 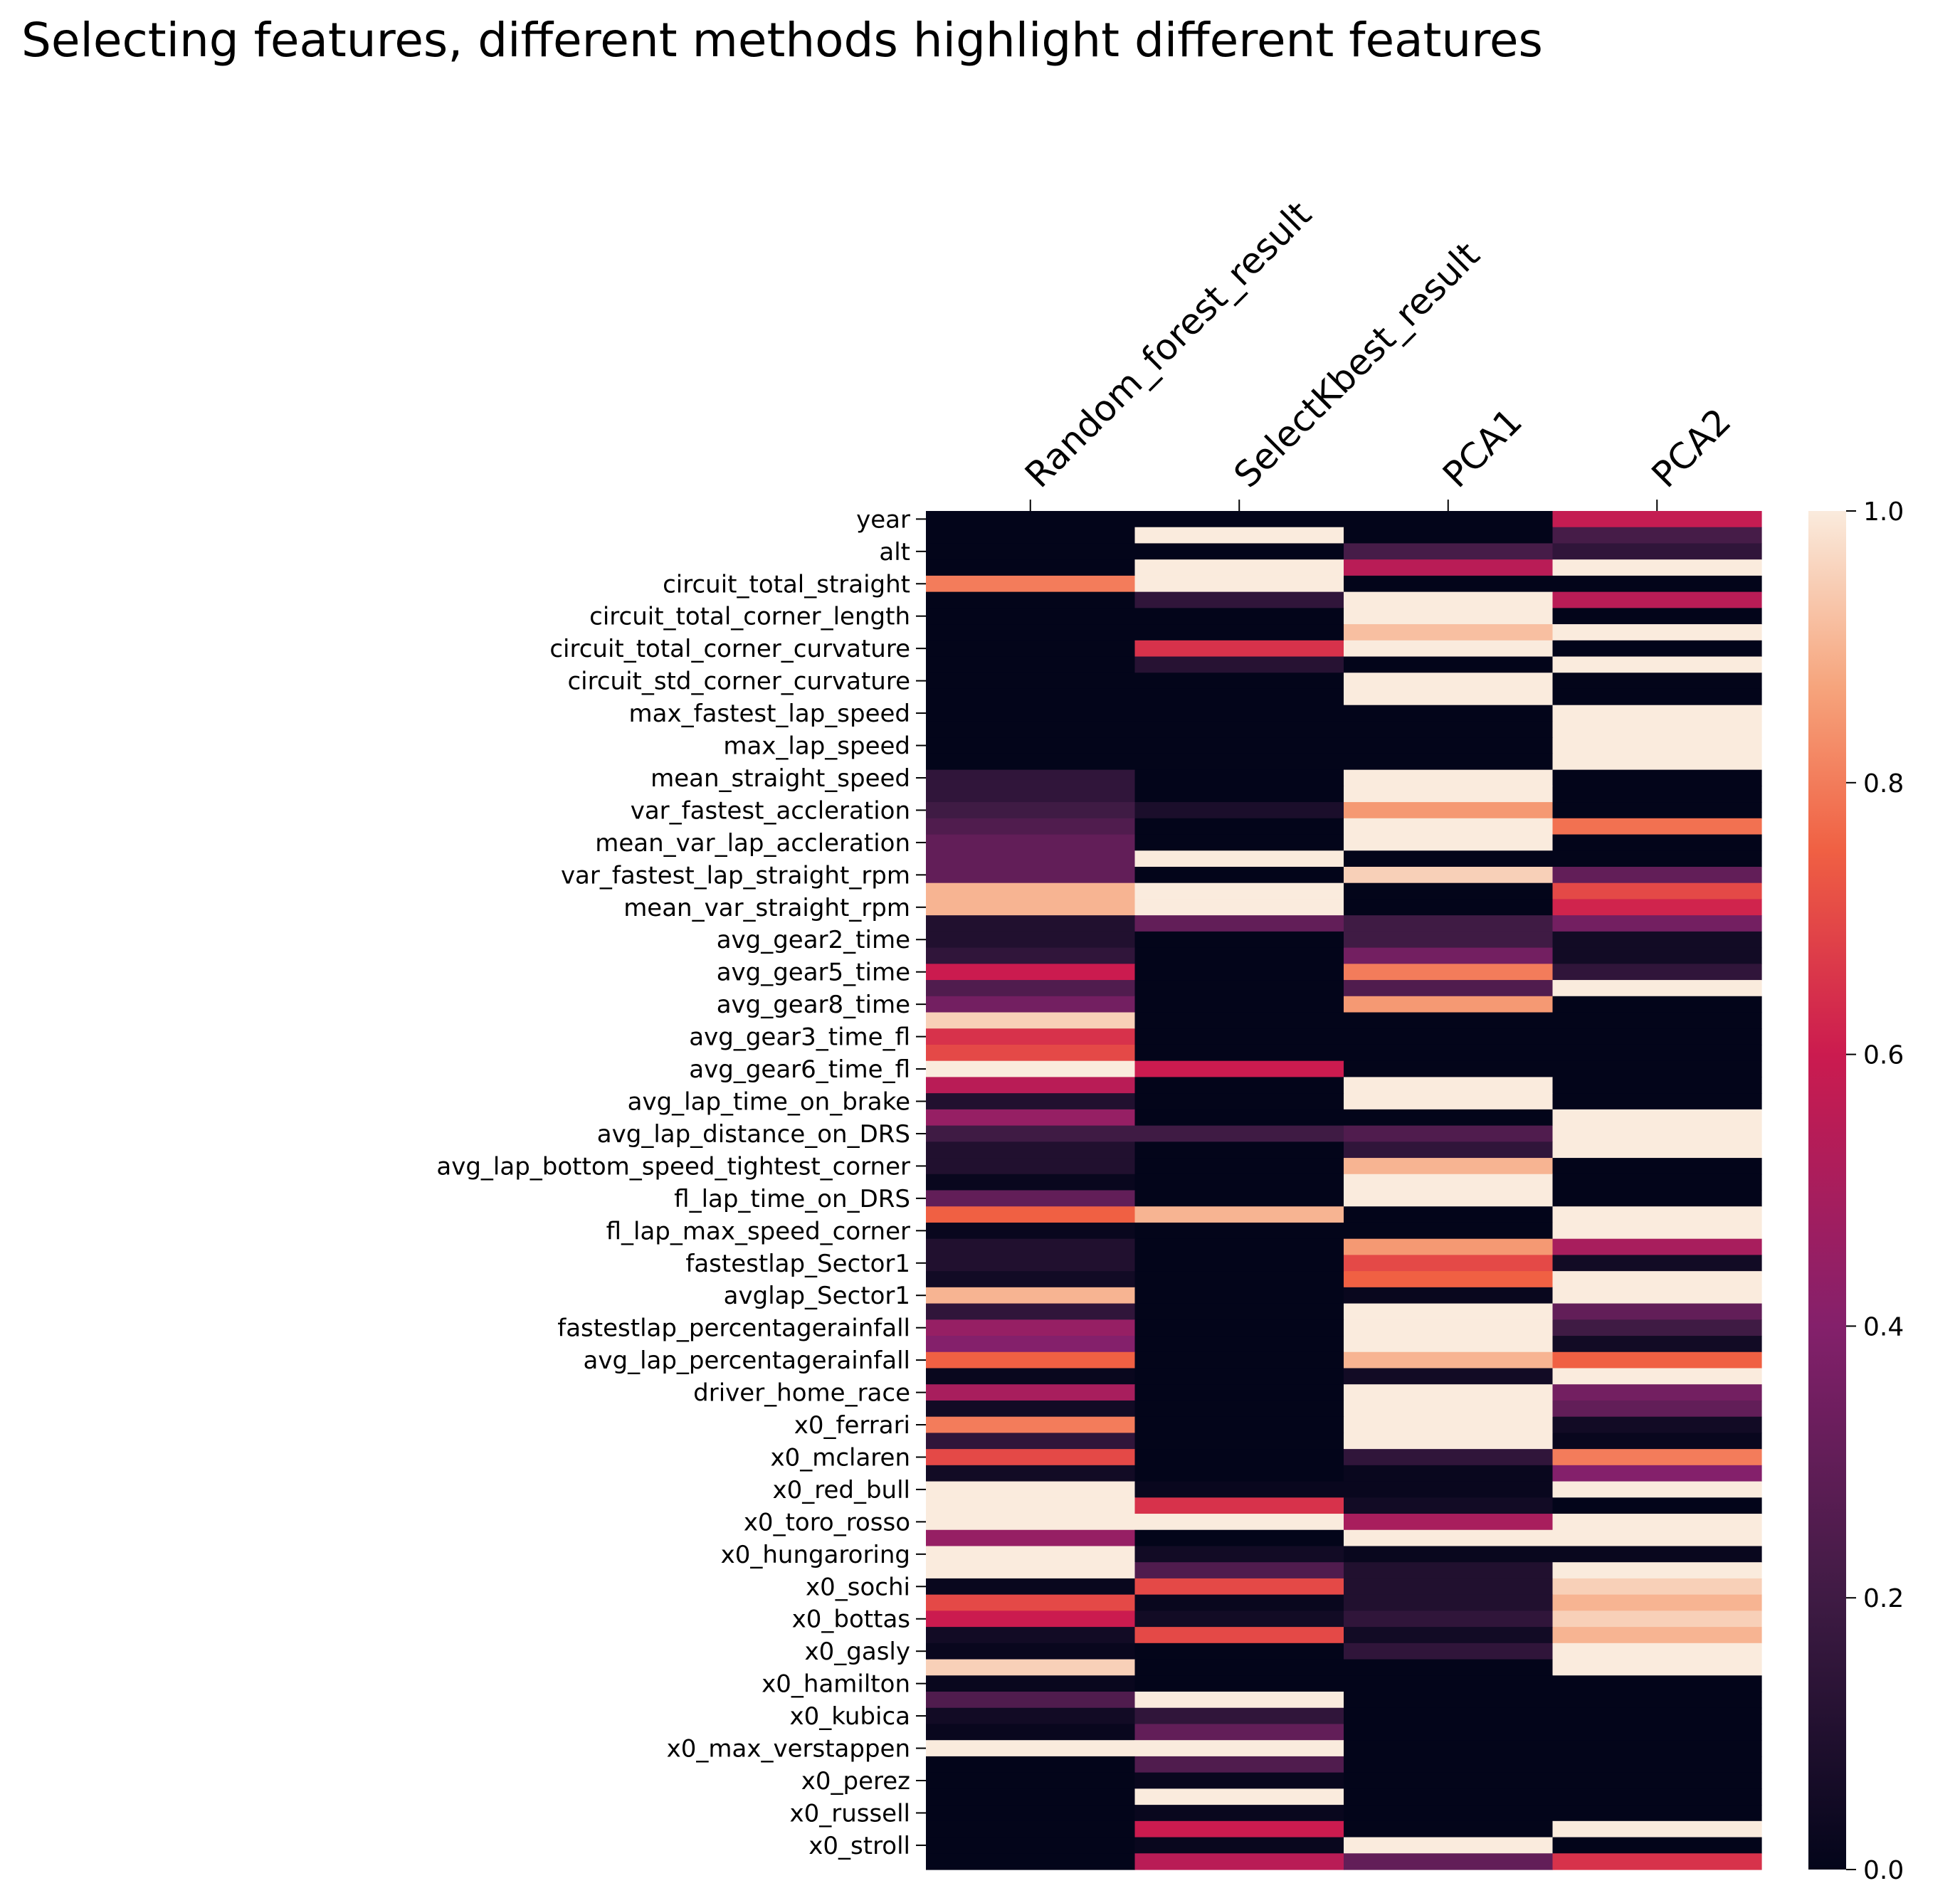 What do you see at coordinates (753, 843) in the screenshot?
I see `row-label: mean_var_lap_accleration` at bounding box center [753, 843].